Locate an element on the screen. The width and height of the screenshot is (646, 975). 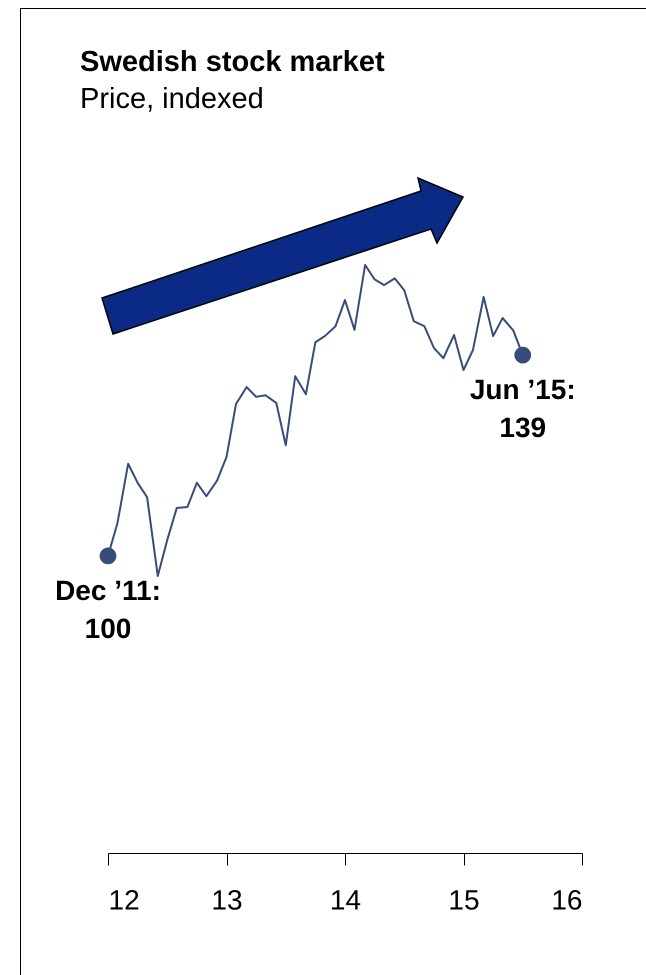
data-label: 100 is located at coordinates (108, 628).